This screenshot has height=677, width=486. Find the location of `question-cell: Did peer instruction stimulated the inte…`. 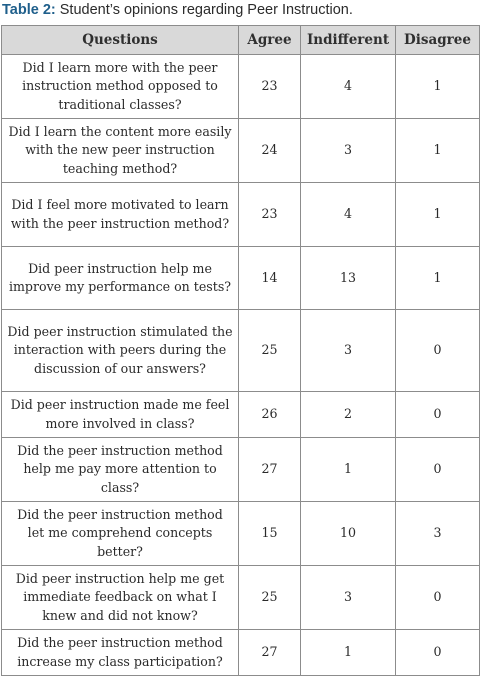

question-cell: Did peer instruction stimulated the inte… is located at coordinates (120, 350).